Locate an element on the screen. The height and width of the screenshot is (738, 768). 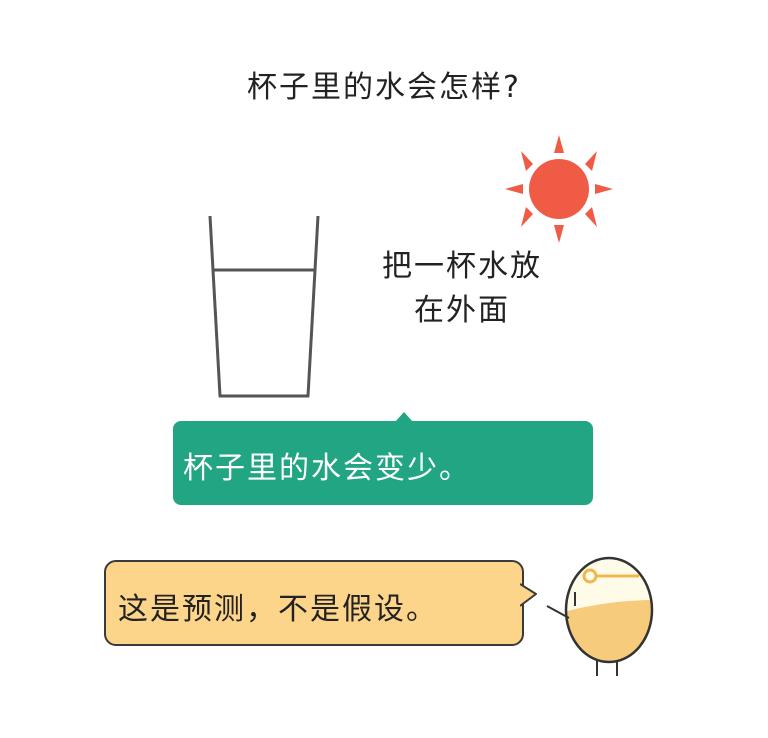
answer-text: 杯子里的水会变少。 is located at coordinates (327, 468).